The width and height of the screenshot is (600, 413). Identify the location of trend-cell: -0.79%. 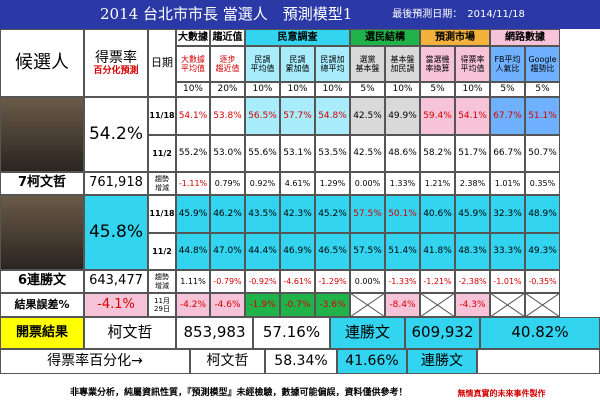
(227, 281).